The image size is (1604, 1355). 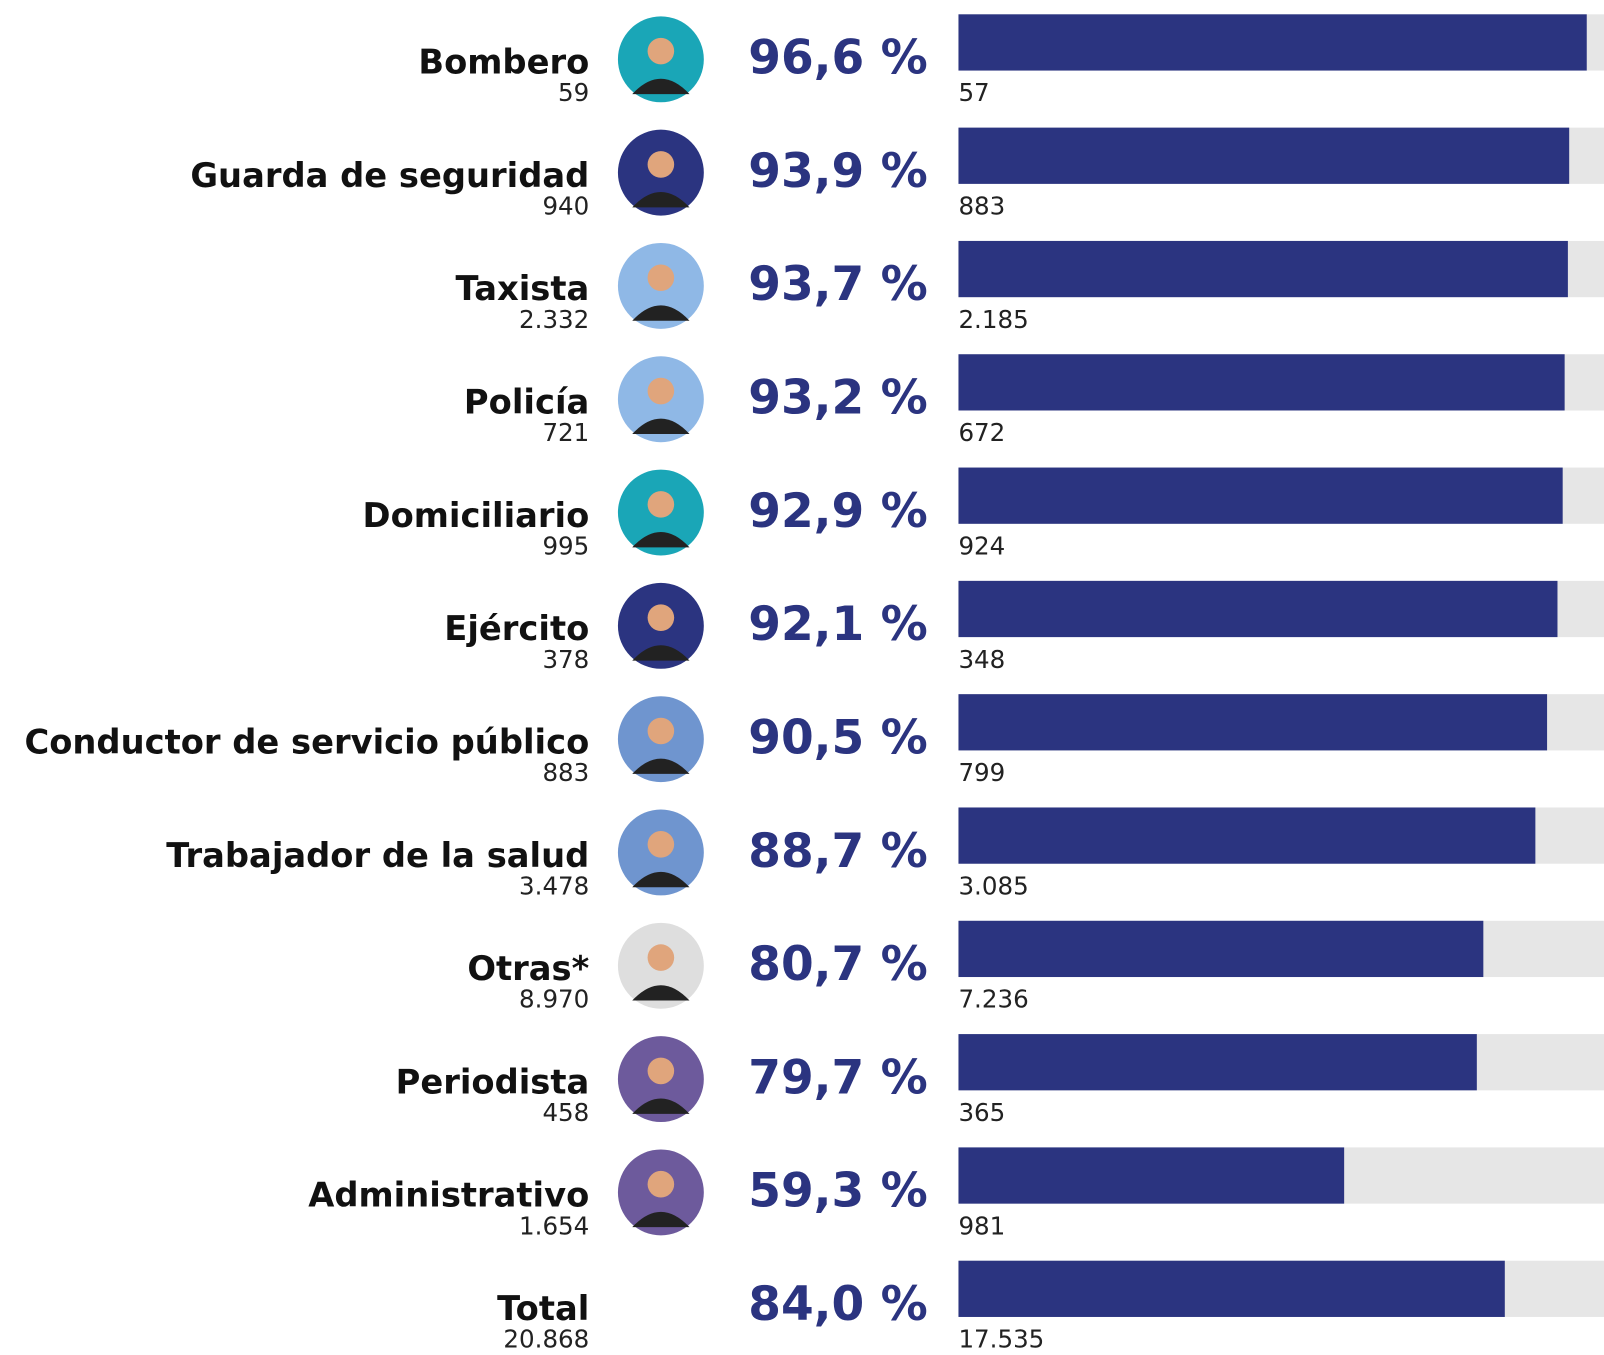 What do you see at coordinates (981, 772) in the screenshot?
I see `count-label: 799` at bounding box center [981, 772].